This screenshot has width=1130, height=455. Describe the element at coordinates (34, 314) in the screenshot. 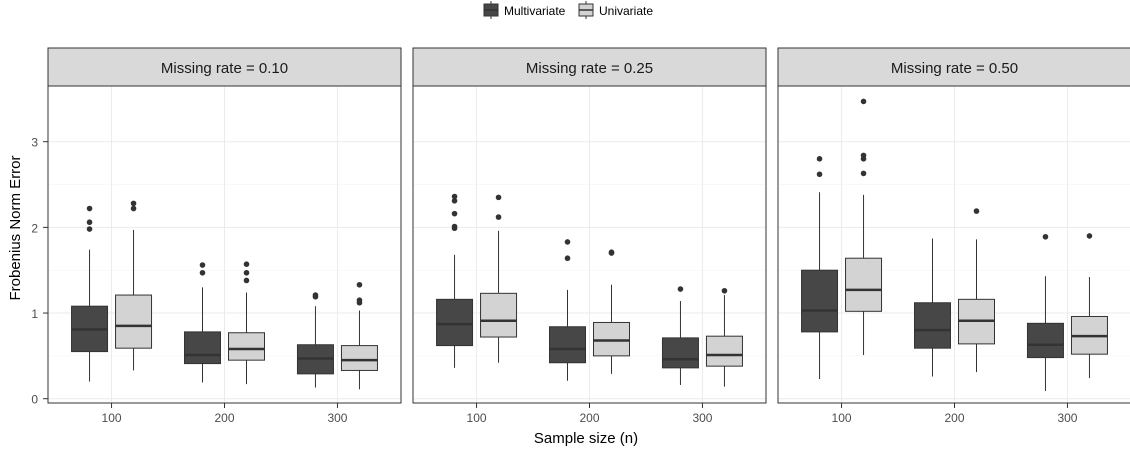

I see `y-tick-label: 1` at that location.